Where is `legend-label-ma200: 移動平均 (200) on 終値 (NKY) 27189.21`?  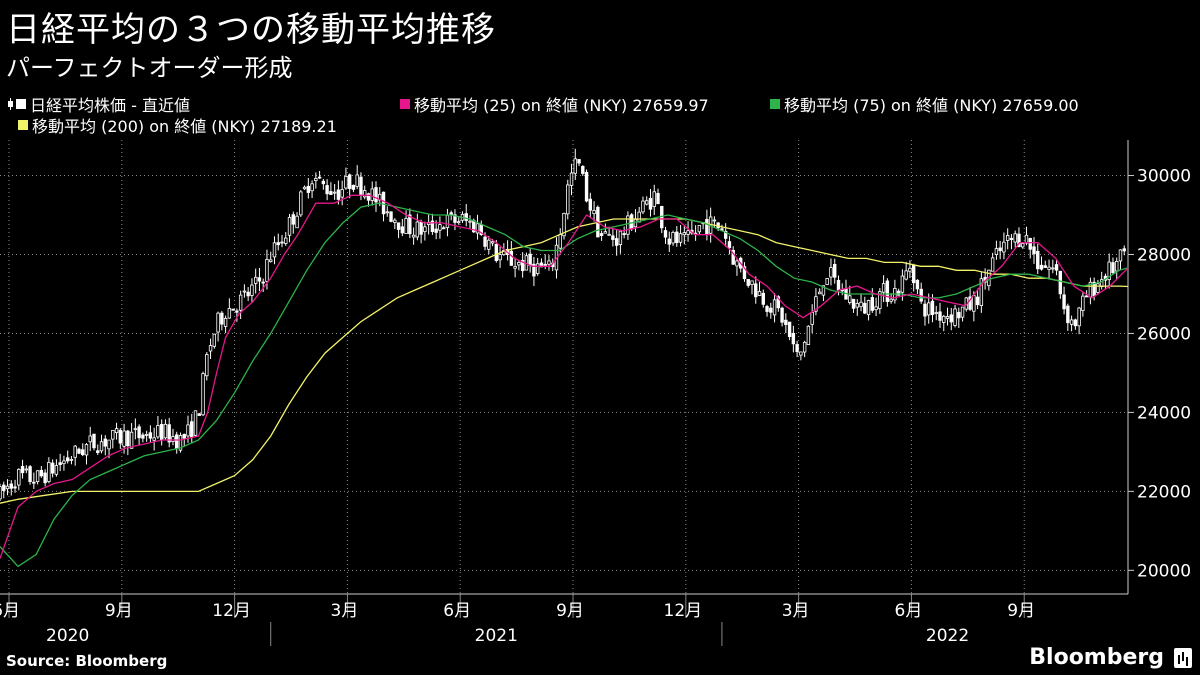
legend-label-ma200: 移動平均 (200) on 終値 (NKY) 27189.21 is located at coordinates (184, 126).